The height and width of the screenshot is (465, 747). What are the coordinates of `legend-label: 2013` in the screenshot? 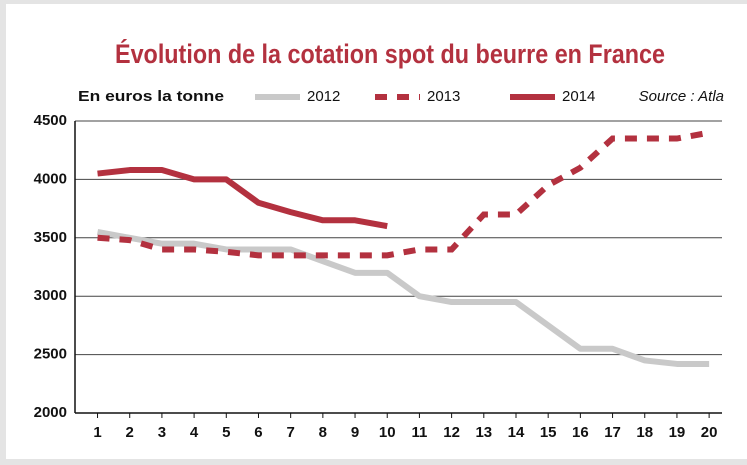 It's located at (443, 96).